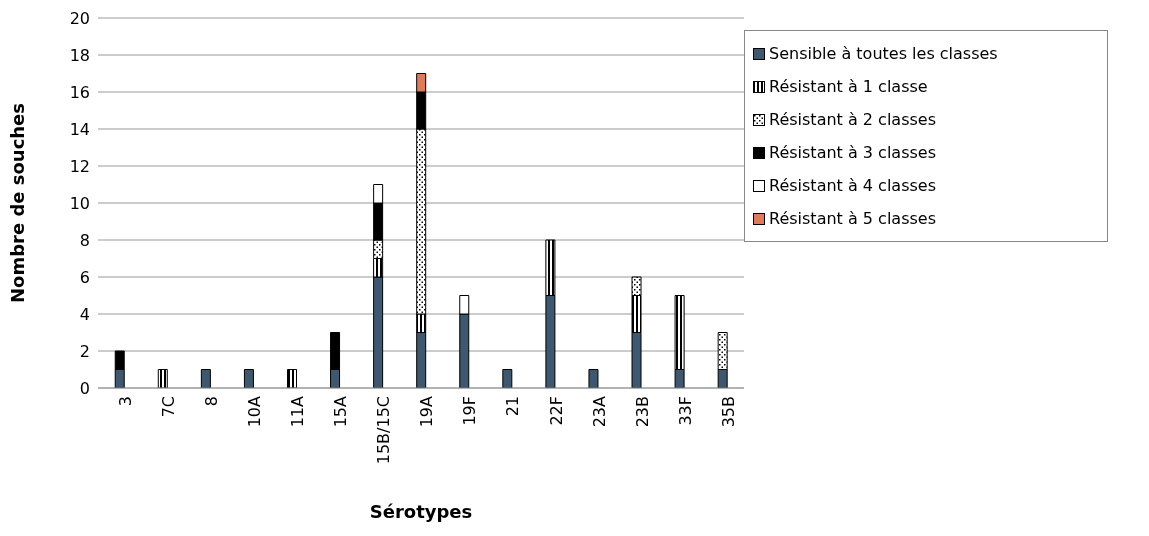 This screenshot has height=536, width=1149. I want to click on x-tick-label: 23B, so click(642, 412).